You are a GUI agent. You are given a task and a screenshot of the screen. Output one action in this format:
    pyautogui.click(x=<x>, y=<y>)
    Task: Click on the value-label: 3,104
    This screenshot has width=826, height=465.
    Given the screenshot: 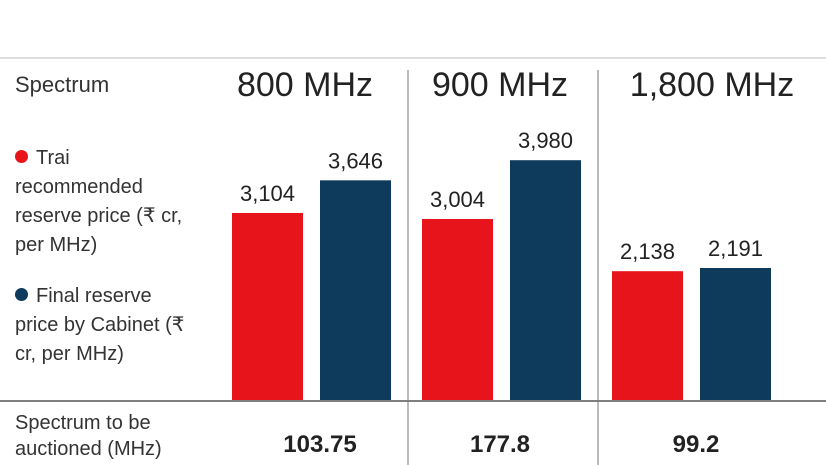 What is the action you would take?
    pyautogui.click(x=267, y=193)
    